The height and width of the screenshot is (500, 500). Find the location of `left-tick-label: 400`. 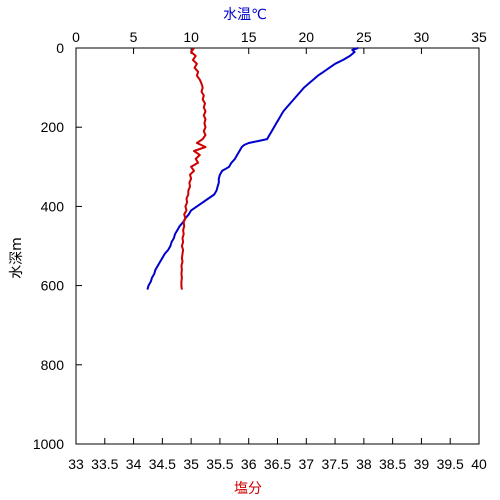

left-tick-label: 400 is located at coordinates (53, 206).